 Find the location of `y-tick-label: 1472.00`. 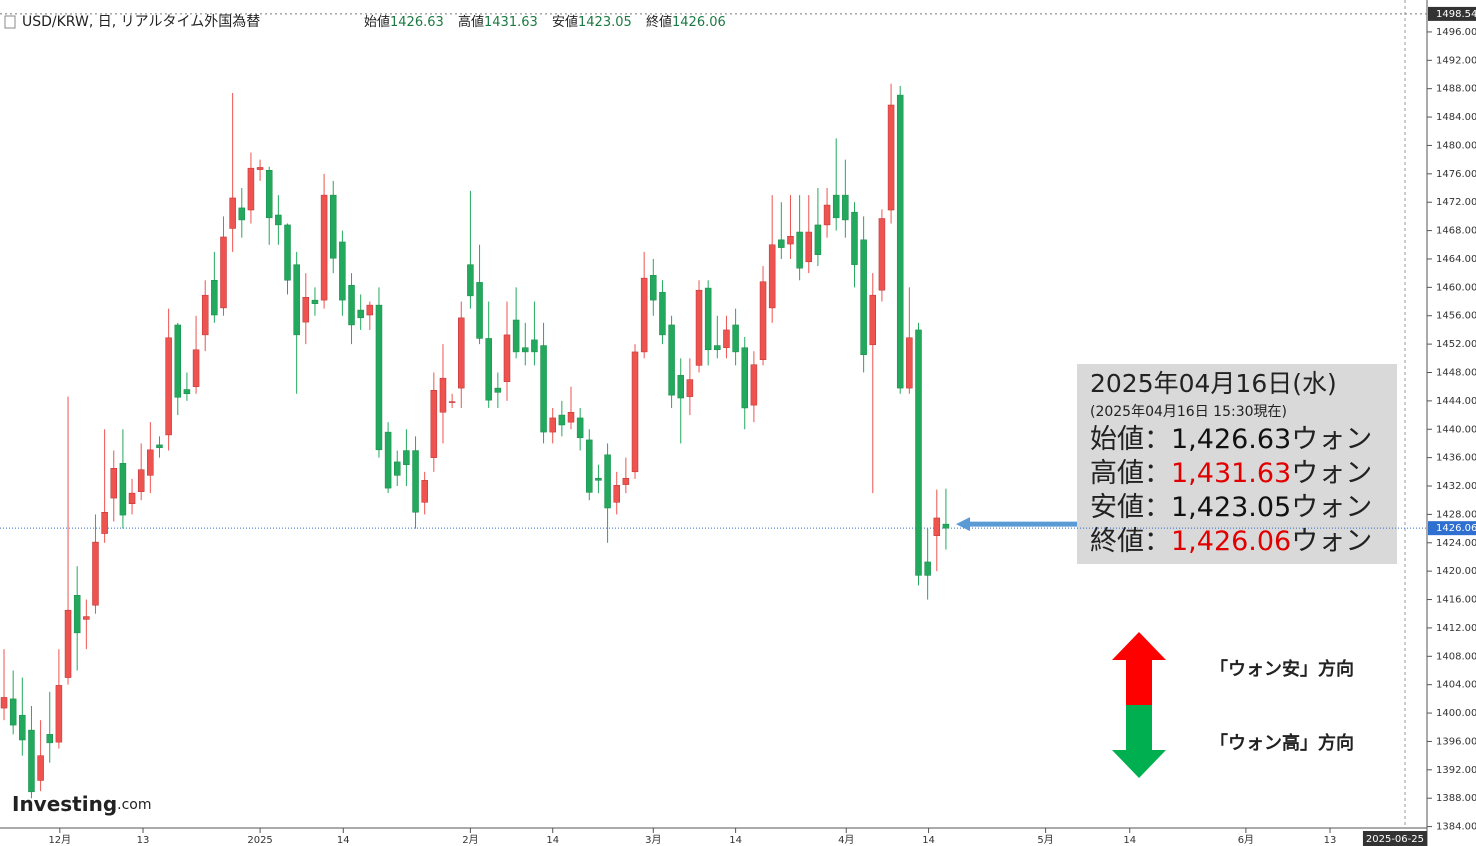

y-tick-label: 1472.00 is located at coordinates (1456, 202).